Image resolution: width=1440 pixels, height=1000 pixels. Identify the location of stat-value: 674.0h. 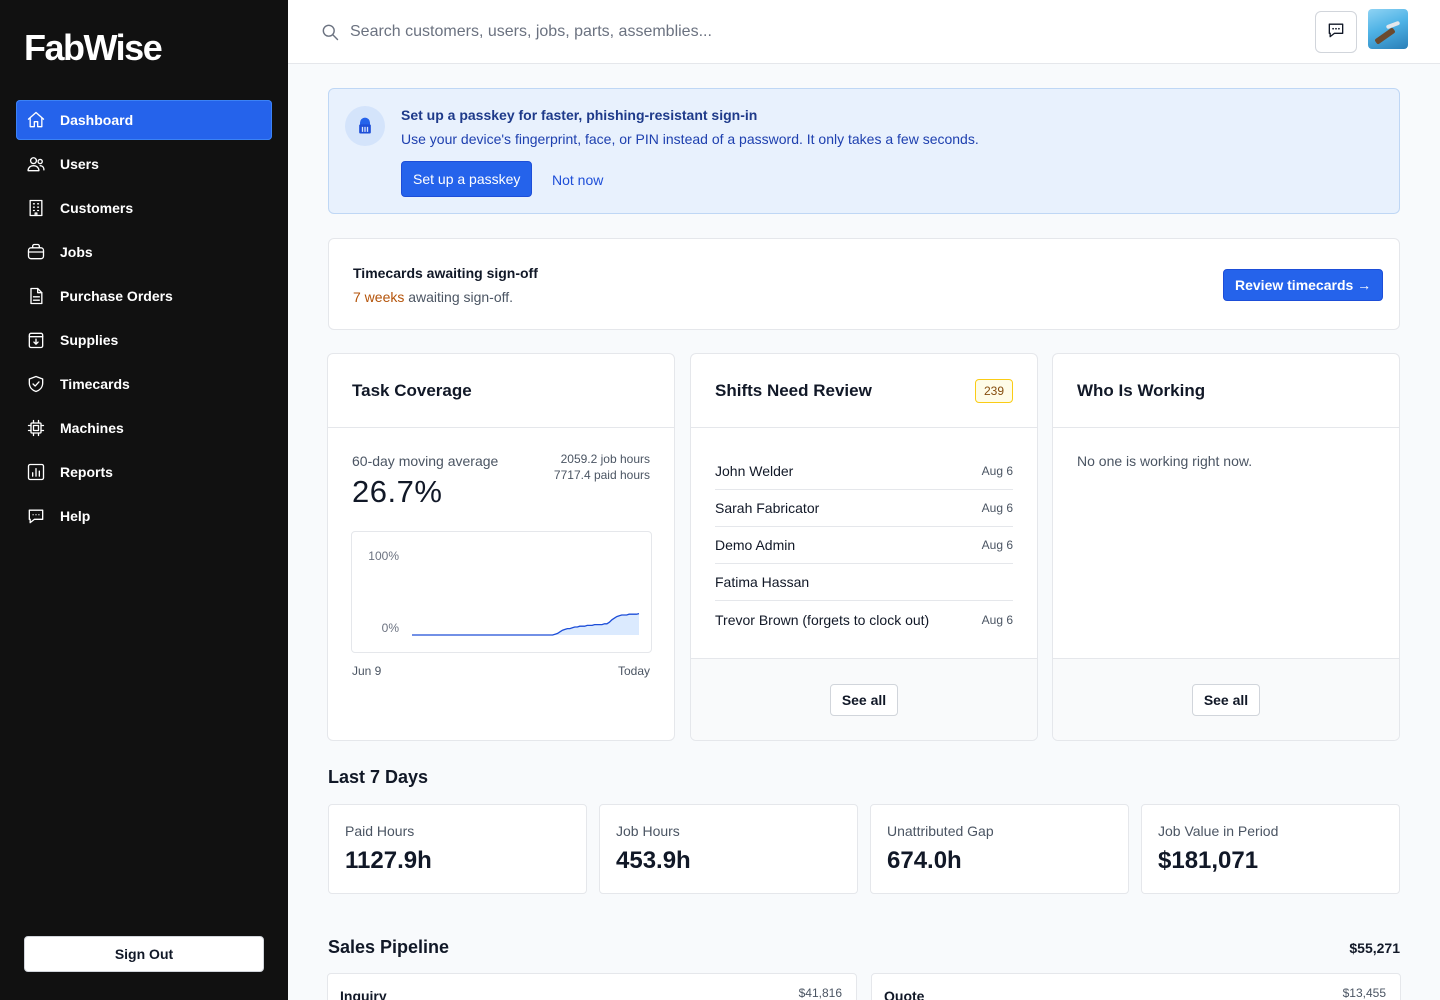
(924, 860).